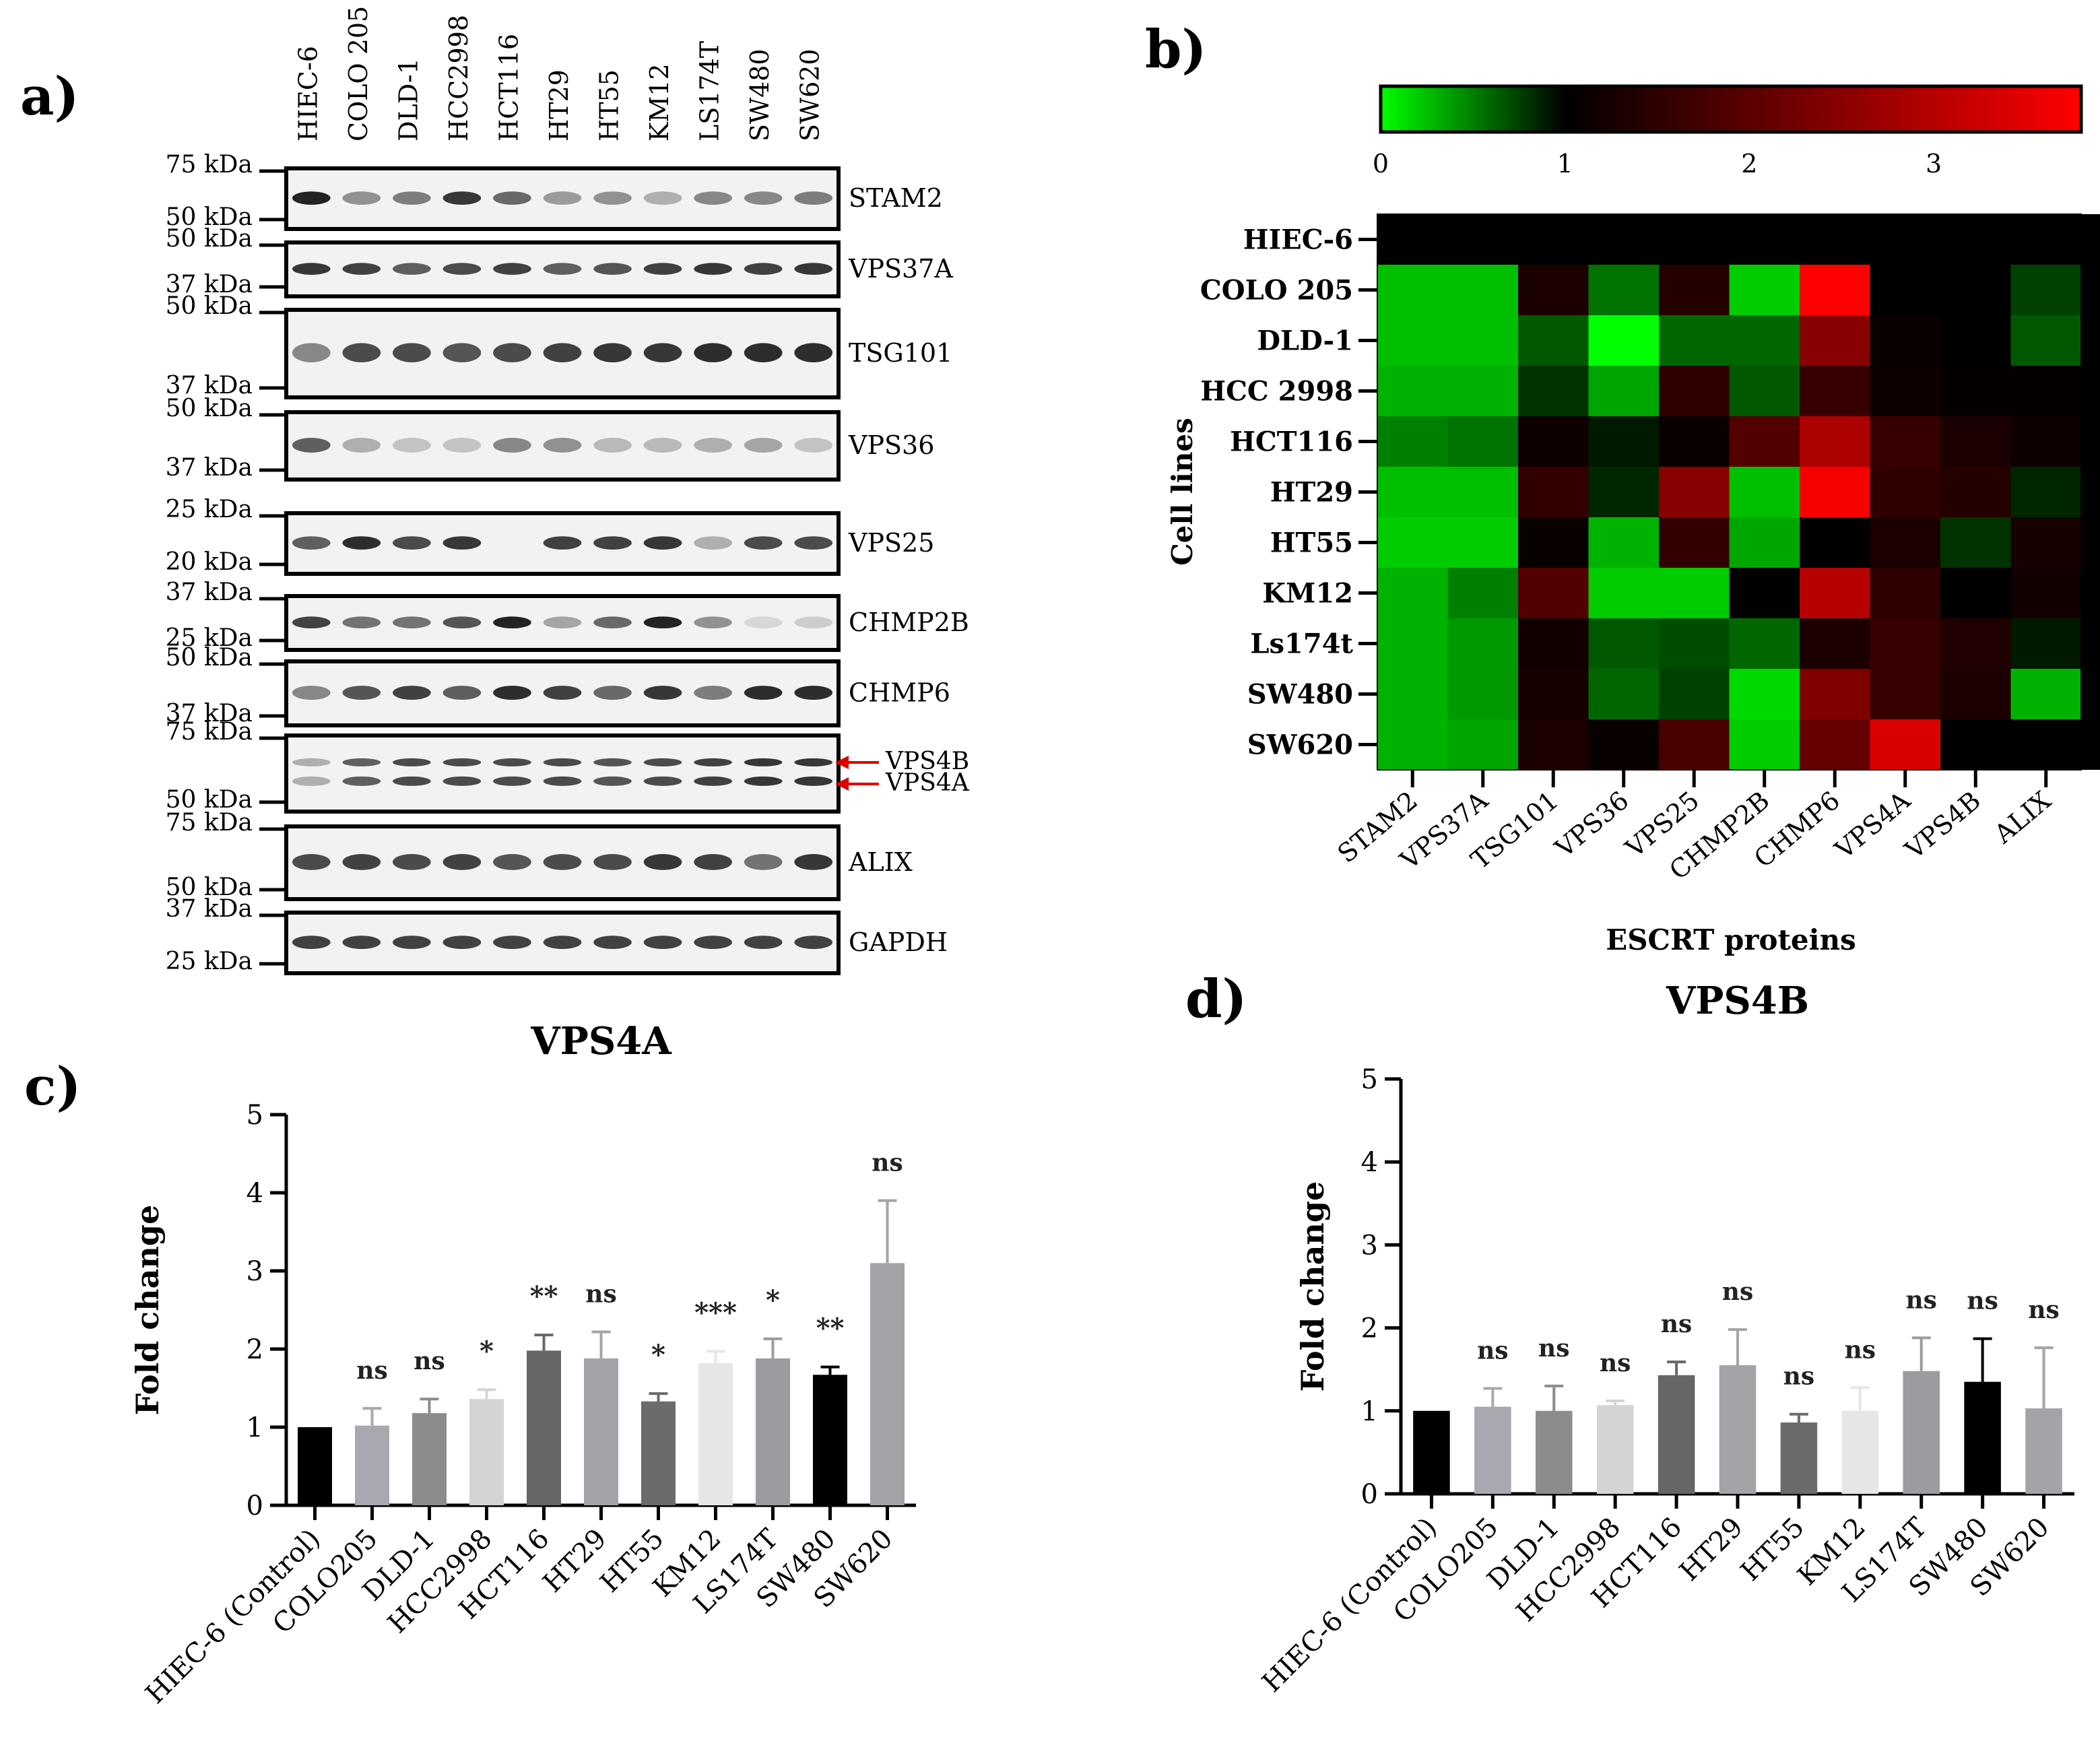 Image resolution: width=2100 pixels, height=1739 pixels. Describe the element at coordinates (308, 93) in the screenshot. I see `blot-lane-label: HIEC-6` at that location.